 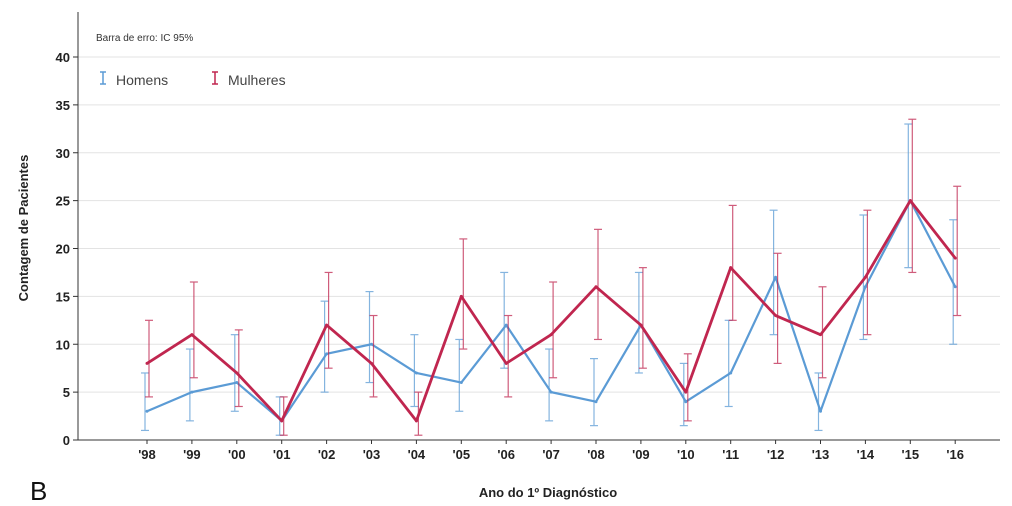 I want to click on x-tick-label: '03, so click(x=372, y=454).